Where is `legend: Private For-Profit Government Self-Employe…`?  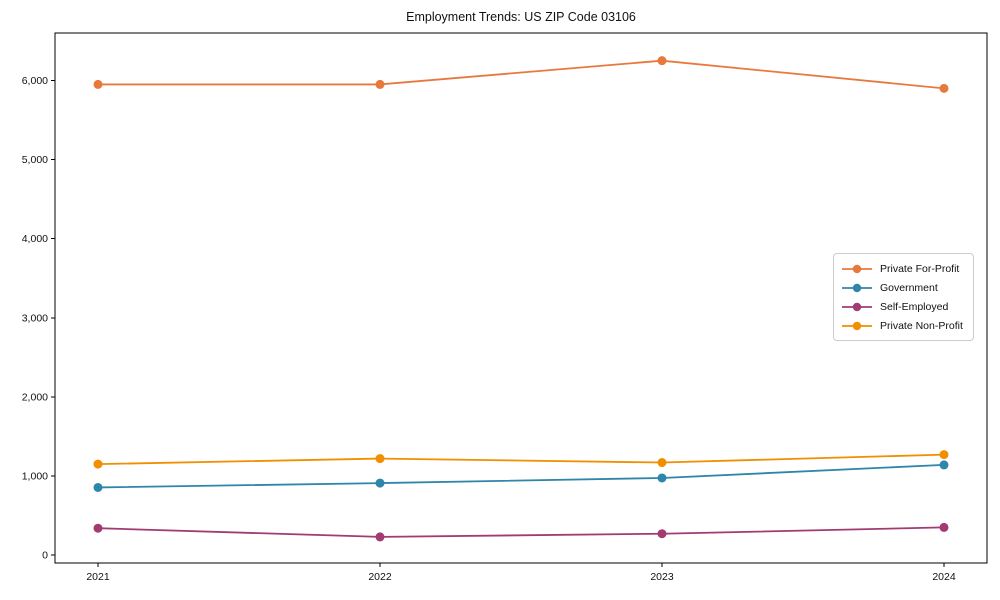
legend: Private For-Profit Government Self-Employe… is located at coordinates (903, 297).